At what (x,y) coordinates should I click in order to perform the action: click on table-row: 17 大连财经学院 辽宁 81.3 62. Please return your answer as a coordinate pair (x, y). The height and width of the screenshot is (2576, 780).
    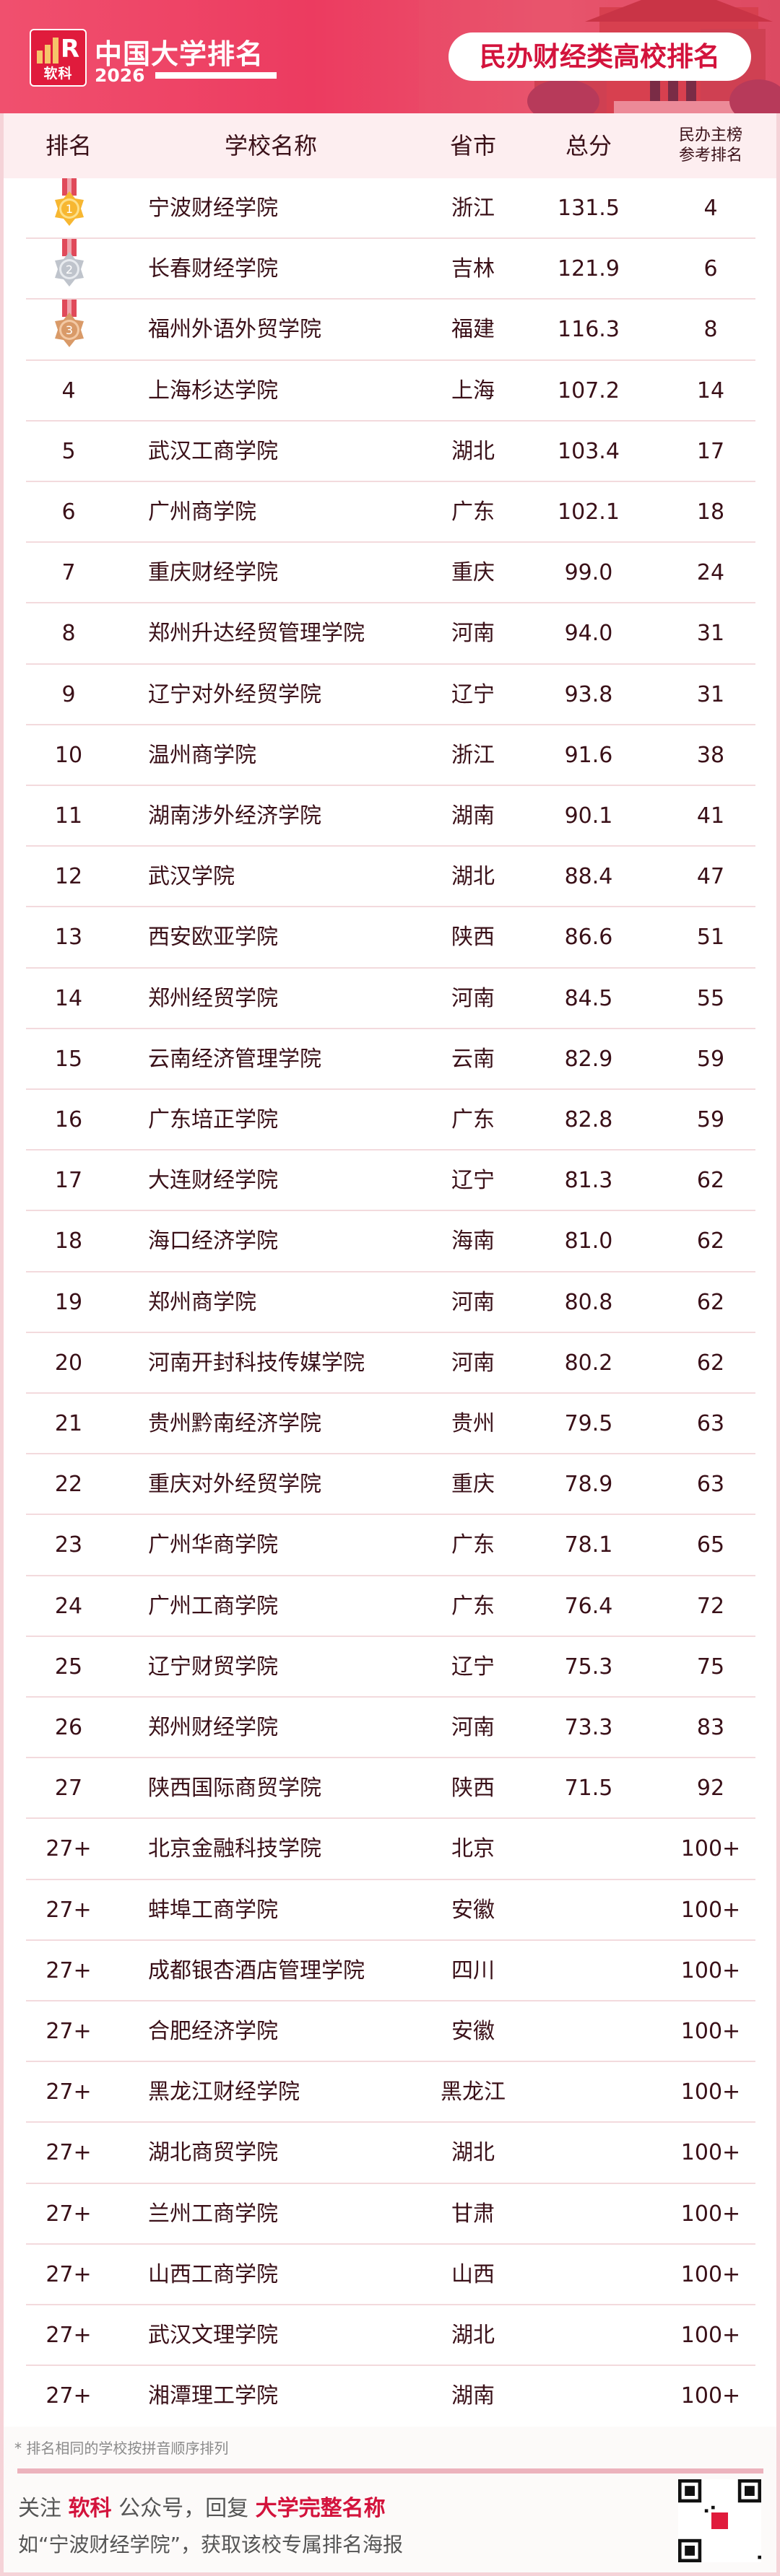
    Looking at the image, I should click on (390, 1181).